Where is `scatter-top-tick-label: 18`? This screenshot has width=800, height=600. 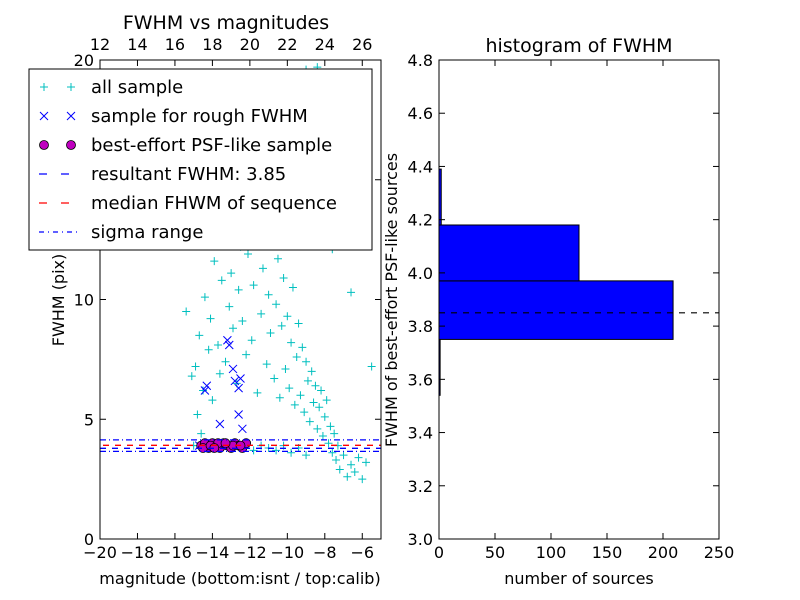
scatter-top-tick-label: 18 is located at coordinates (212, 44).